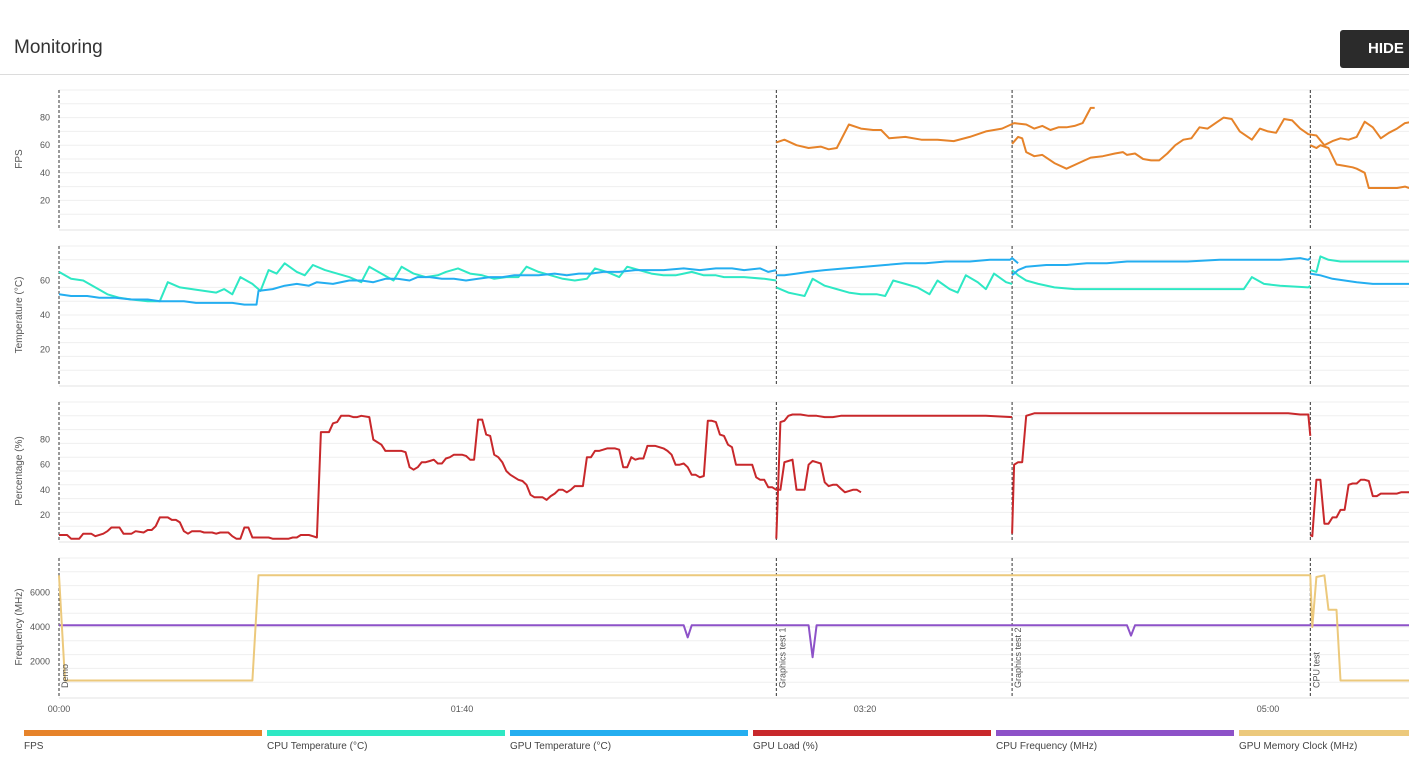 The image size is (1409, 765). What do you see at coordinates (19, 159) in the screenshot?
I see `y-axis-label: FPS` at bounding box center [19, 159].